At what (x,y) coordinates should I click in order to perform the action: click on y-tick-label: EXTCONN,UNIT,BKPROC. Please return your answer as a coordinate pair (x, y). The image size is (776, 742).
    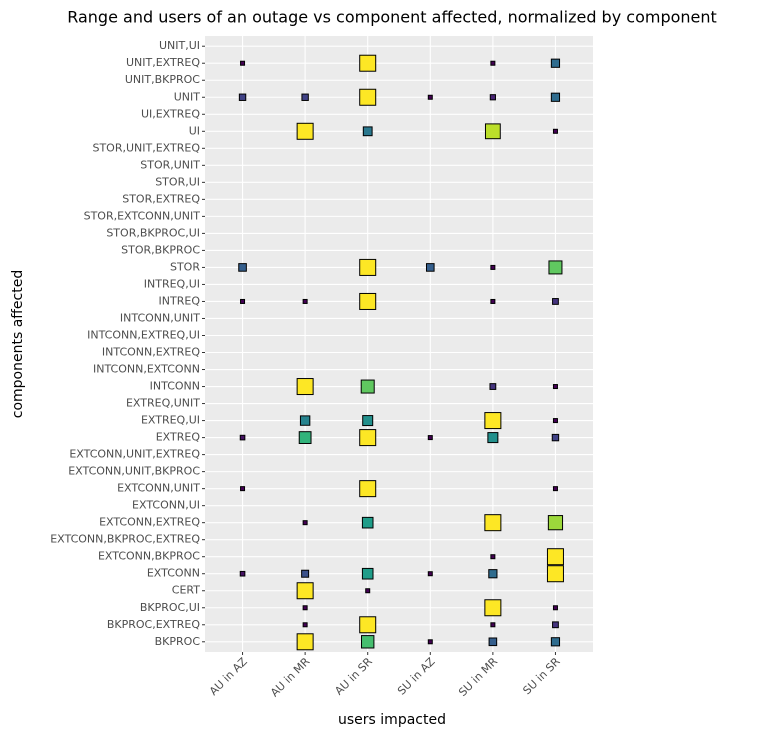
    Looking at the image, I should click on (134, 471).